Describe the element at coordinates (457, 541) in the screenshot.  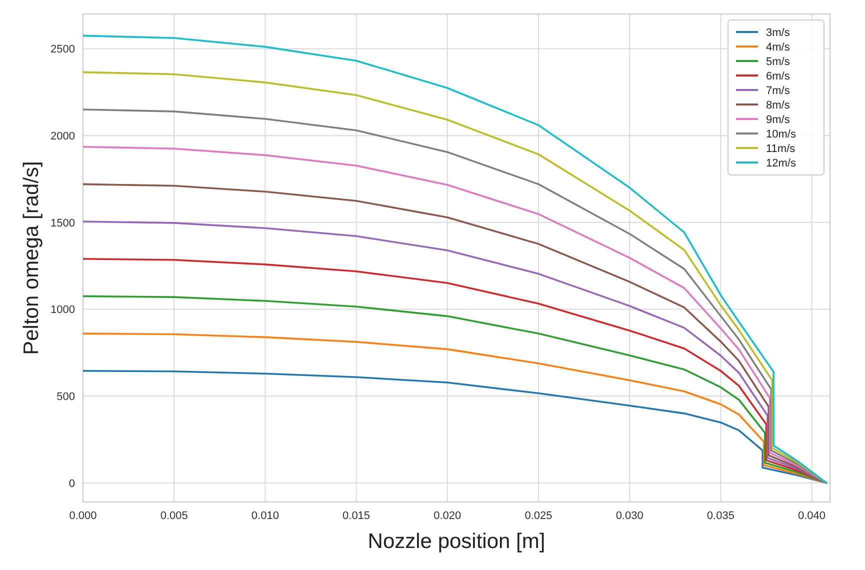
I see `x-axis-title: Nozzle position [m]` at that location.